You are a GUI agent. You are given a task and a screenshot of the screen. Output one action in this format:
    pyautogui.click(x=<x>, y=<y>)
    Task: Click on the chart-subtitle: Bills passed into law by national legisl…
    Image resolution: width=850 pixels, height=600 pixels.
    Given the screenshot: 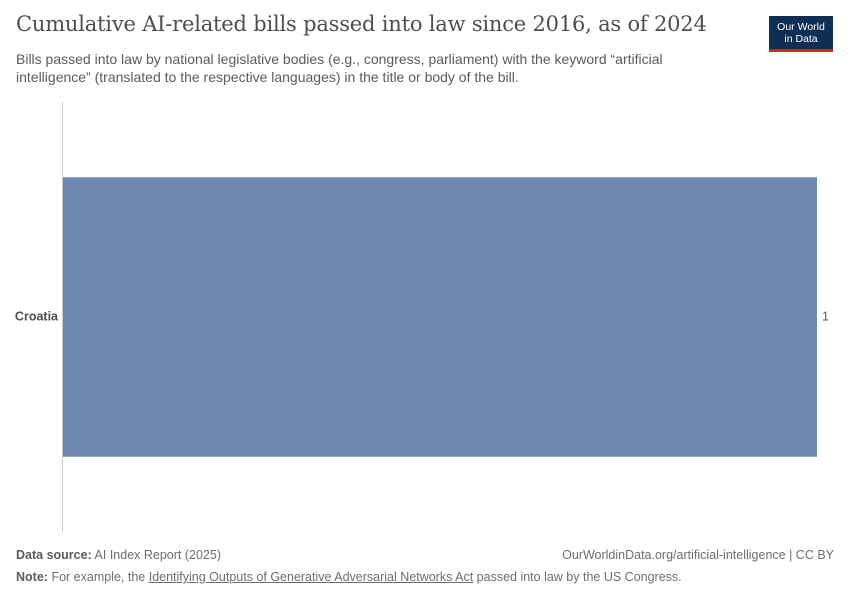 What is the action you would take?
    pyautogui.click(x=339, y=68)
    